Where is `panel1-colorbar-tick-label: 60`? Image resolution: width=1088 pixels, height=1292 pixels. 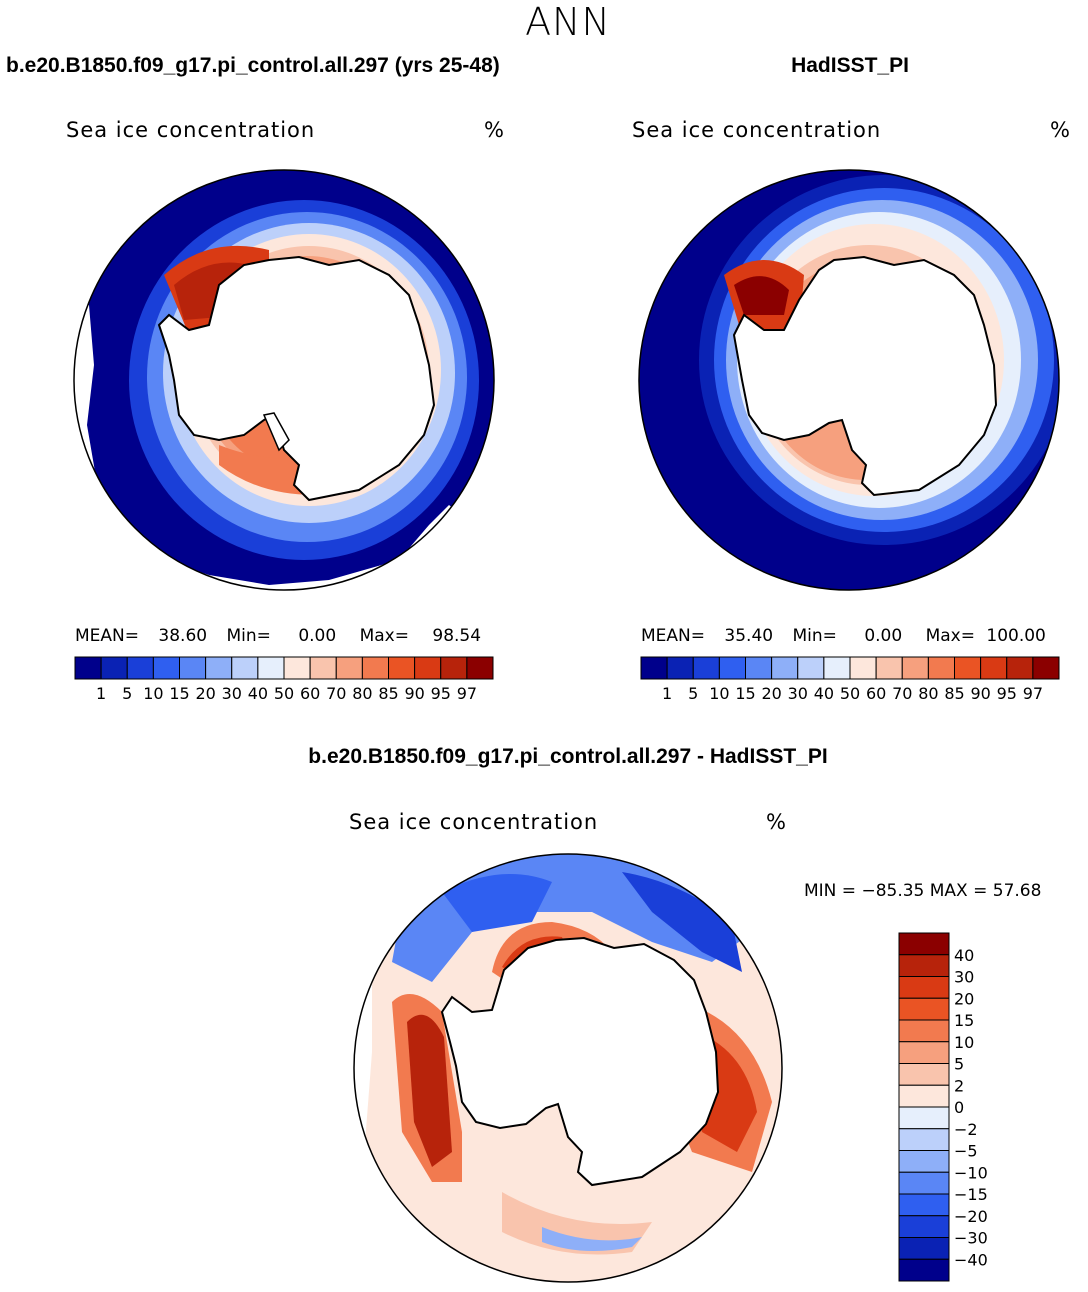 panel1-colorbar-tick-label: 60 is located at coordinates (310, 693).